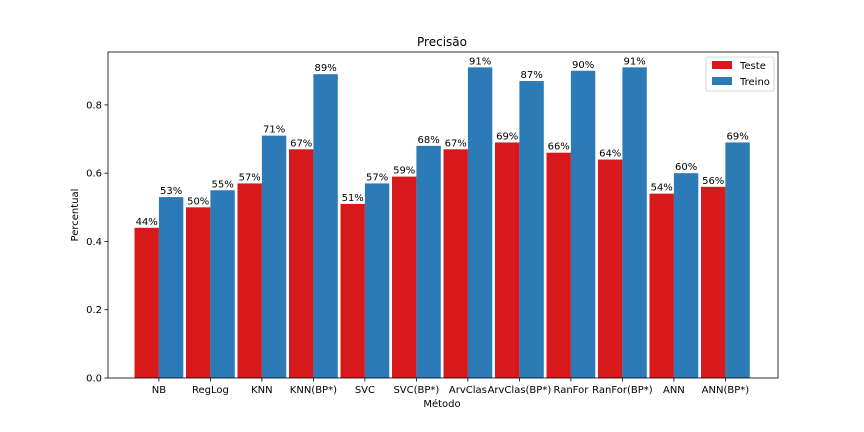 This screenshot has width=864, height=432. Describe the element at coordinates (325, 226) in the screenshot. I see `bar-treino-knn-bp` at that location.